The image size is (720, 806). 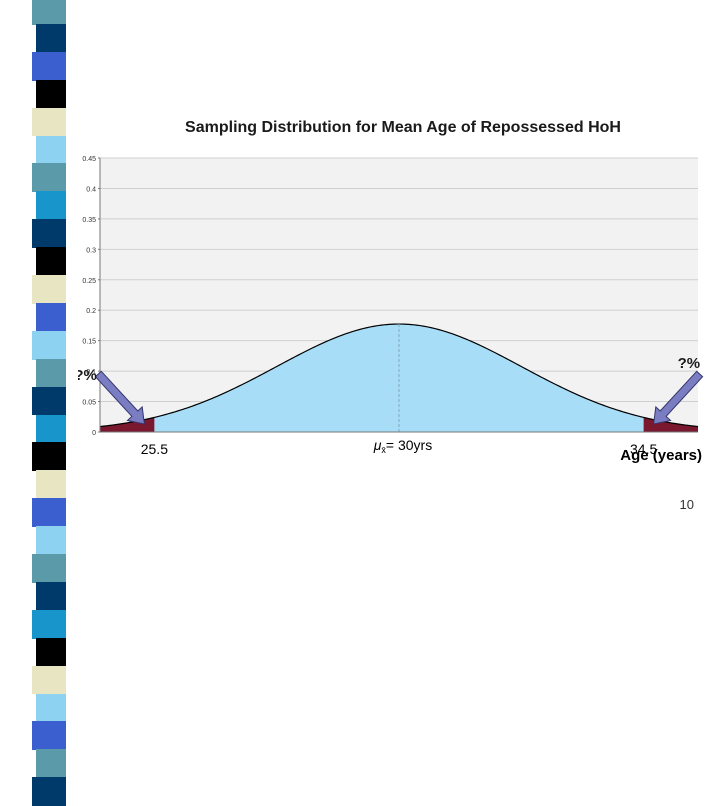 I want to click on y-tick-label: 0.45, so click(x=89, y=159).